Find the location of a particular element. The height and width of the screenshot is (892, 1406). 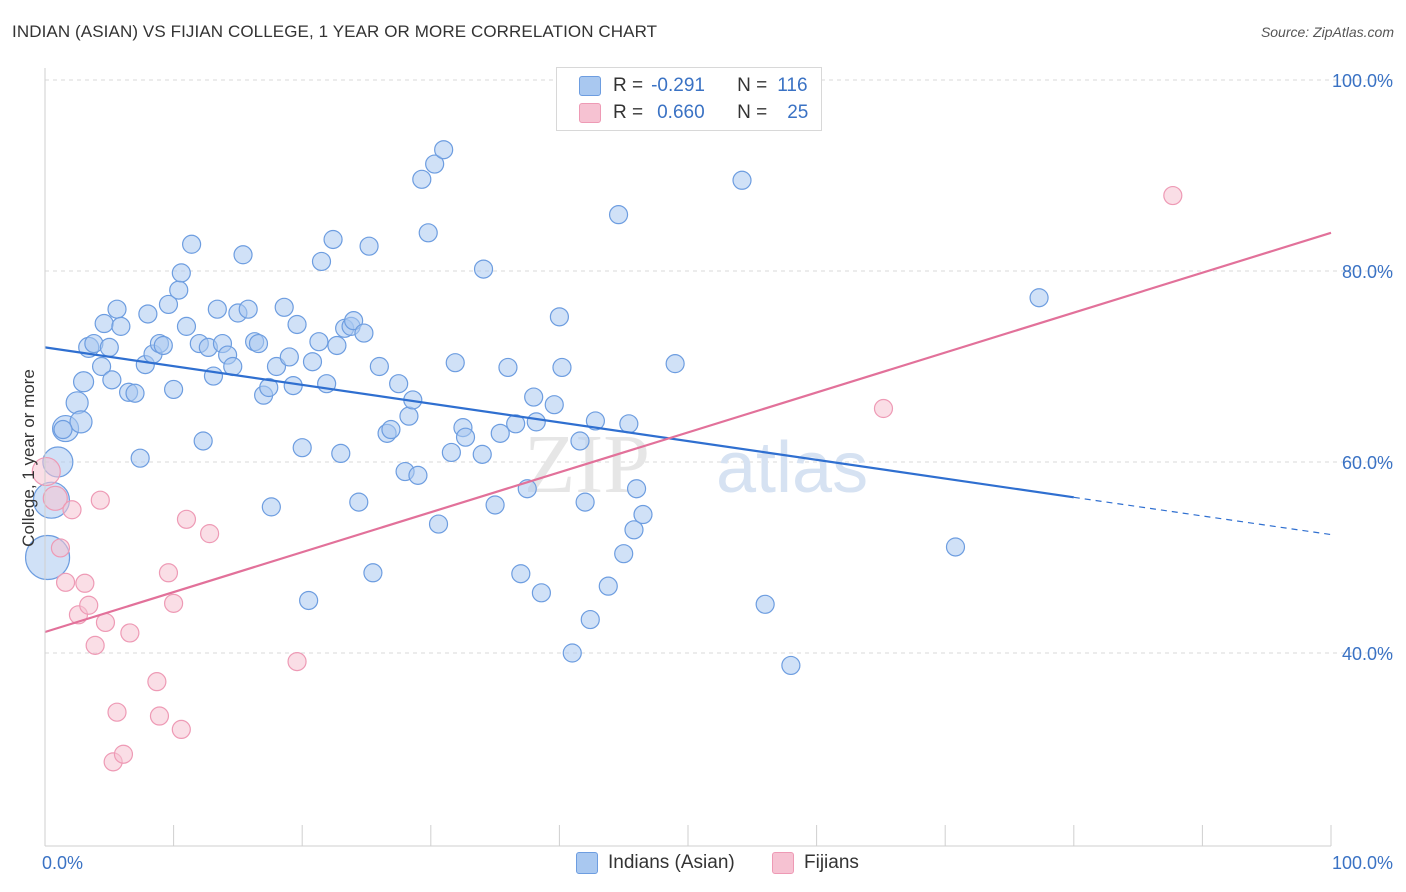

indian-trend-line is located at coordinates (559, 422).